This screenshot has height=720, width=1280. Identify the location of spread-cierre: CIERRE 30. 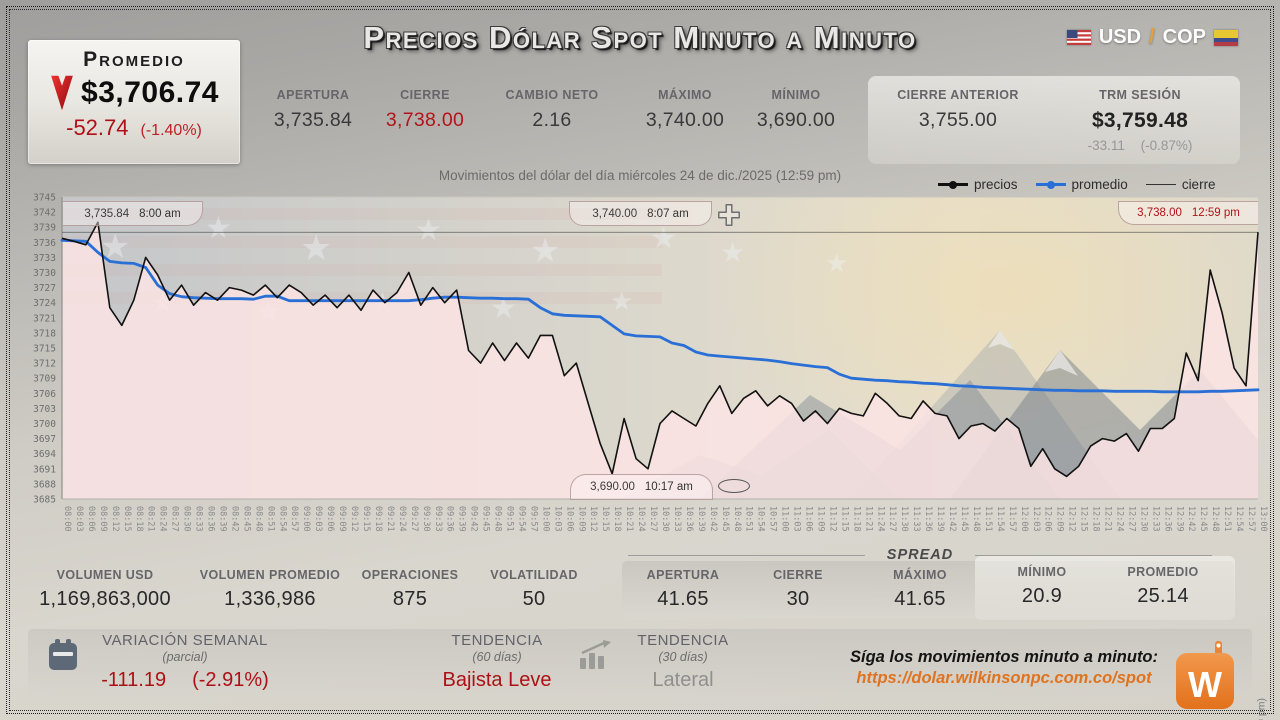
(798, 589).